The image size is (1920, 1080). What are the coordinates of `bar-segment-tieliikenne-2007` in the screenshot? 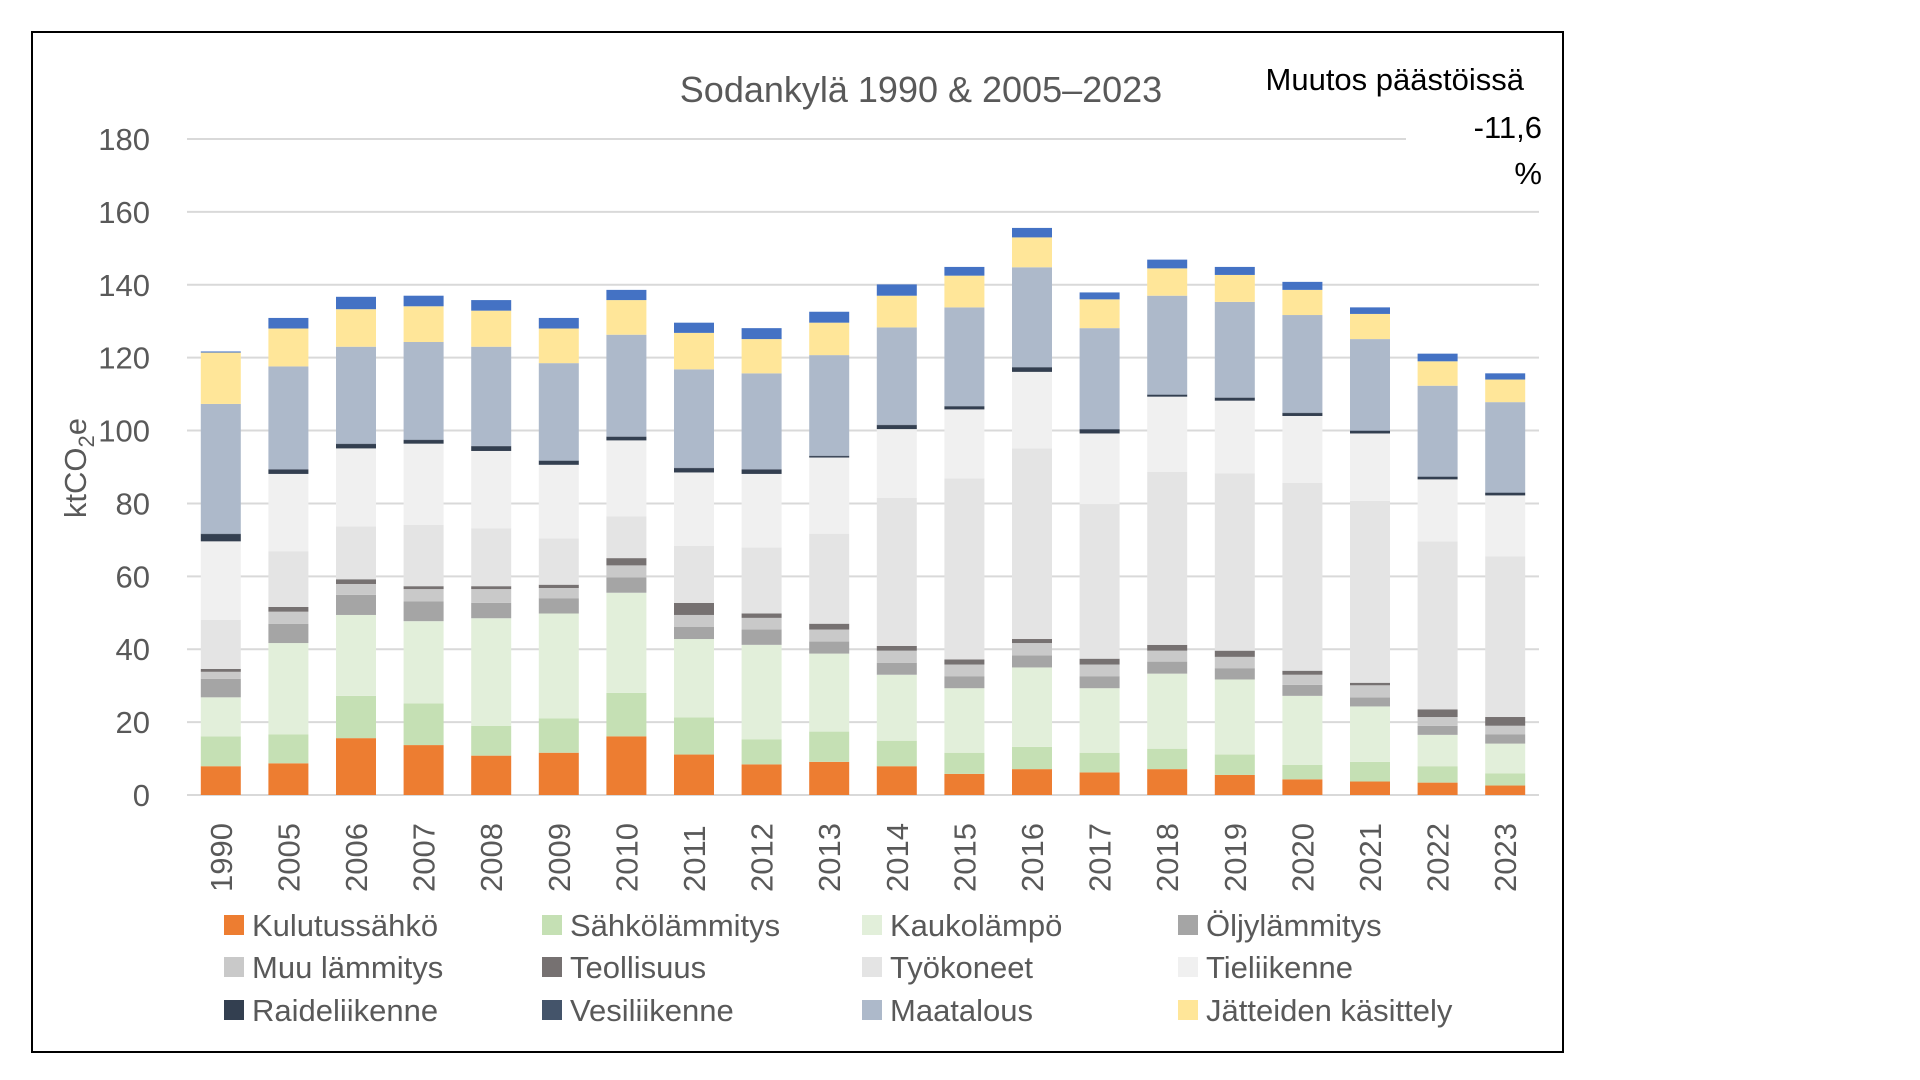 It's located at (423, 484).